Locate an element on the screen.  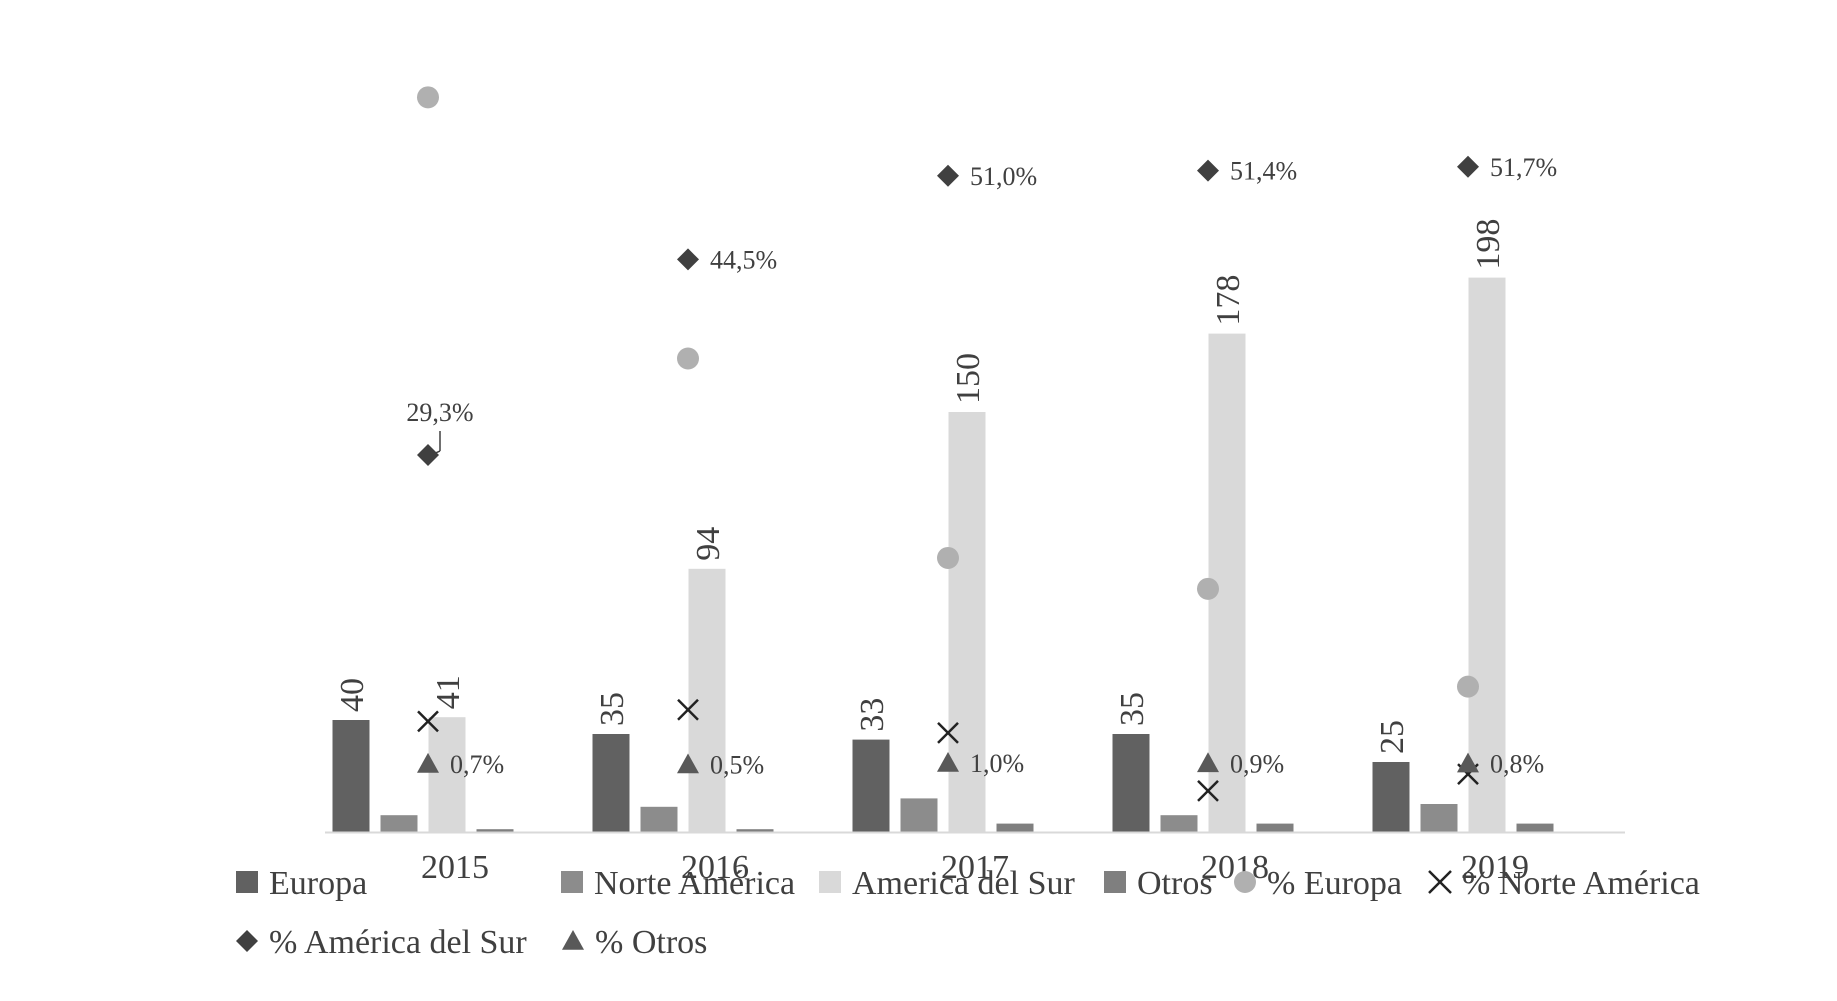
legend-item-pct-america-del-sur: % América del Sur is located at coordinates (381, 942).